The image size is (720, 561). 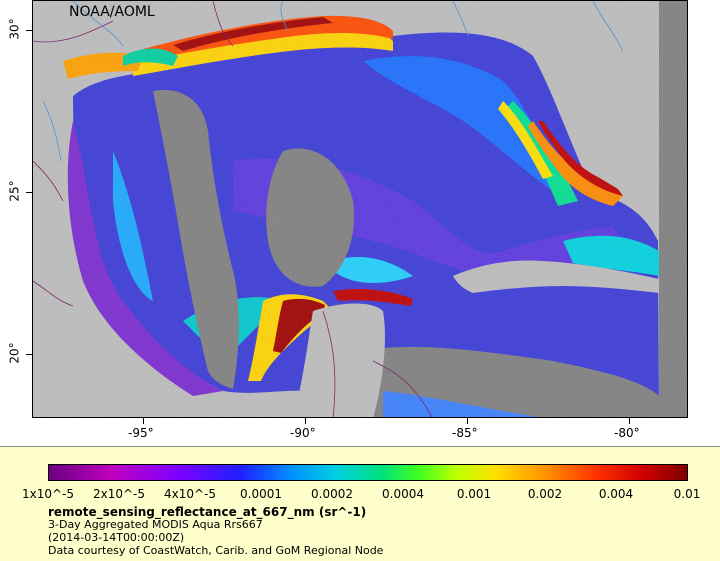 What do you see at coordinates (465, 433) in the screenshot?
I see `lon-tick-label: -85°` at bounding box center [465, 433].